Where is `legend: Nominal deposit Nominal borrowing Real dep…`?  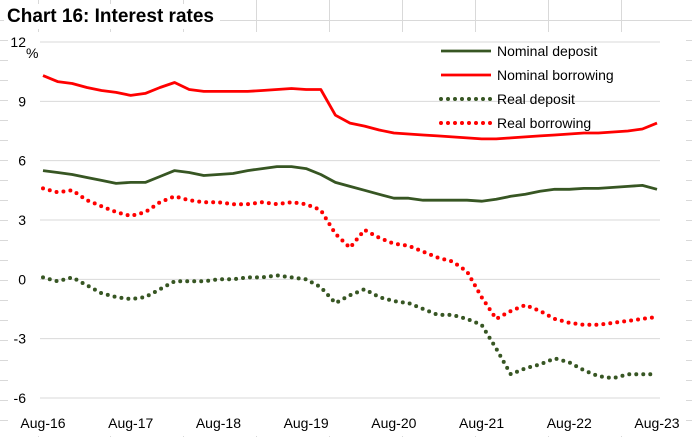 legend: Nominal deposit Nominal borrowing Real dep… is located at coordinates (526, 87).